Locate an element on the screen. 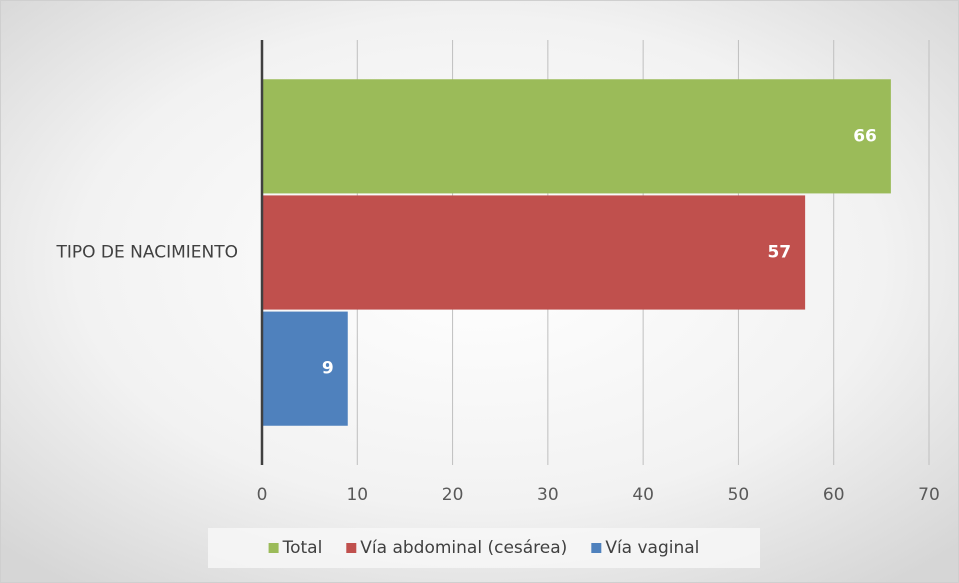  legend-background is located at coordinates (484, 548).